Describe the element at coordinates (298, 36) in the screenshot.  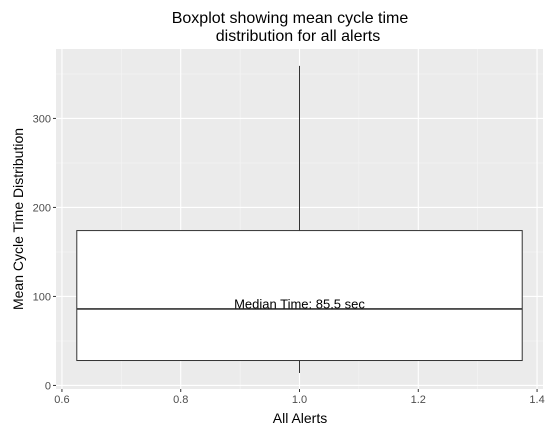
I see `chart-title-line-2: distribution for all alerts` at that location.